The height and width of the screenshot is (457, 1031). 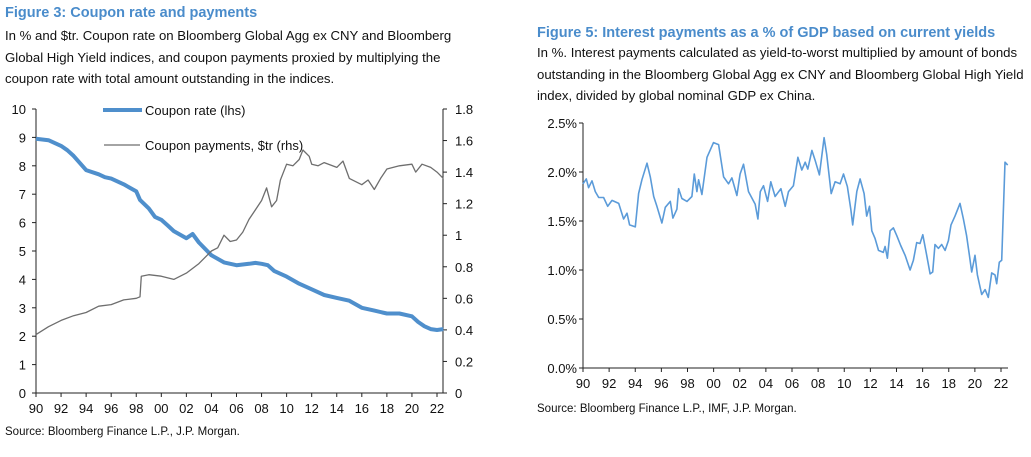 I want to click on left-y-tick-label: 4, so click(x=22, y=279).